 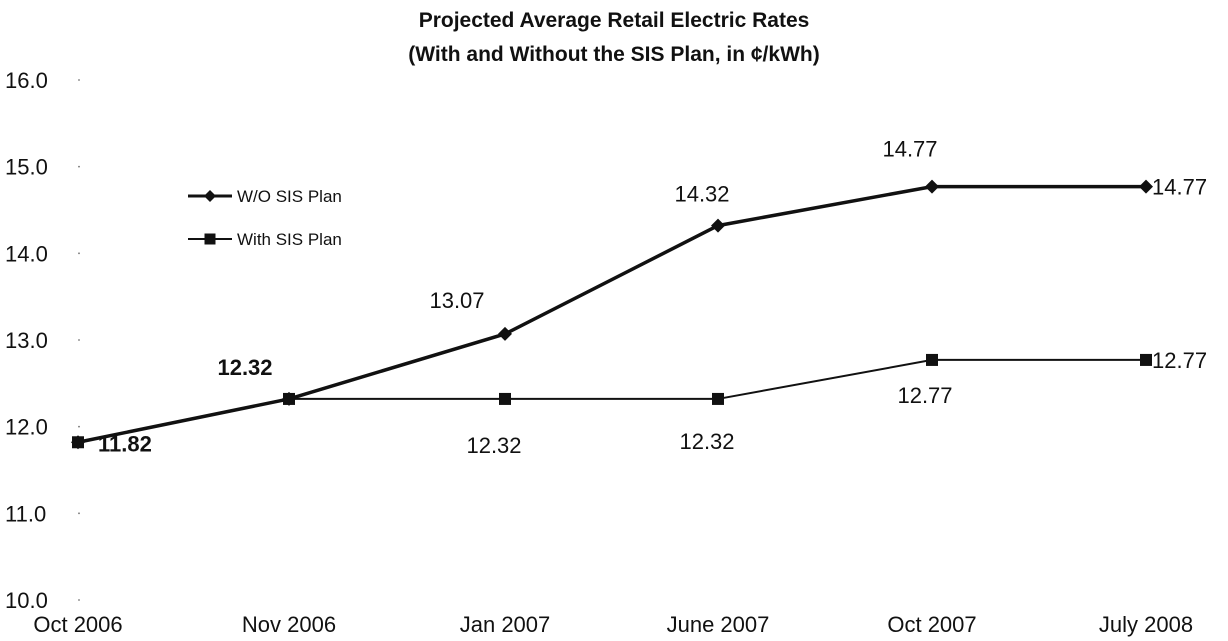 What do you see at coordinates (614, 20) in the screenshot?
I see `chart-title-line1: Projected Average Retail Electric Rates` at bounding box center [614, 20].